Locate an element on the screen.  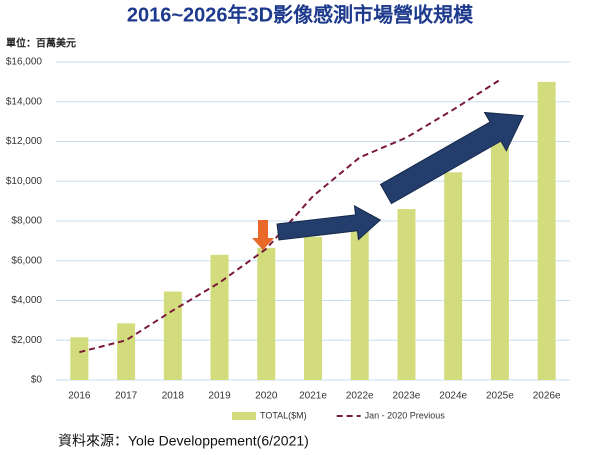
y-tick-label: $14,000 is located at coordinates (24, 101).